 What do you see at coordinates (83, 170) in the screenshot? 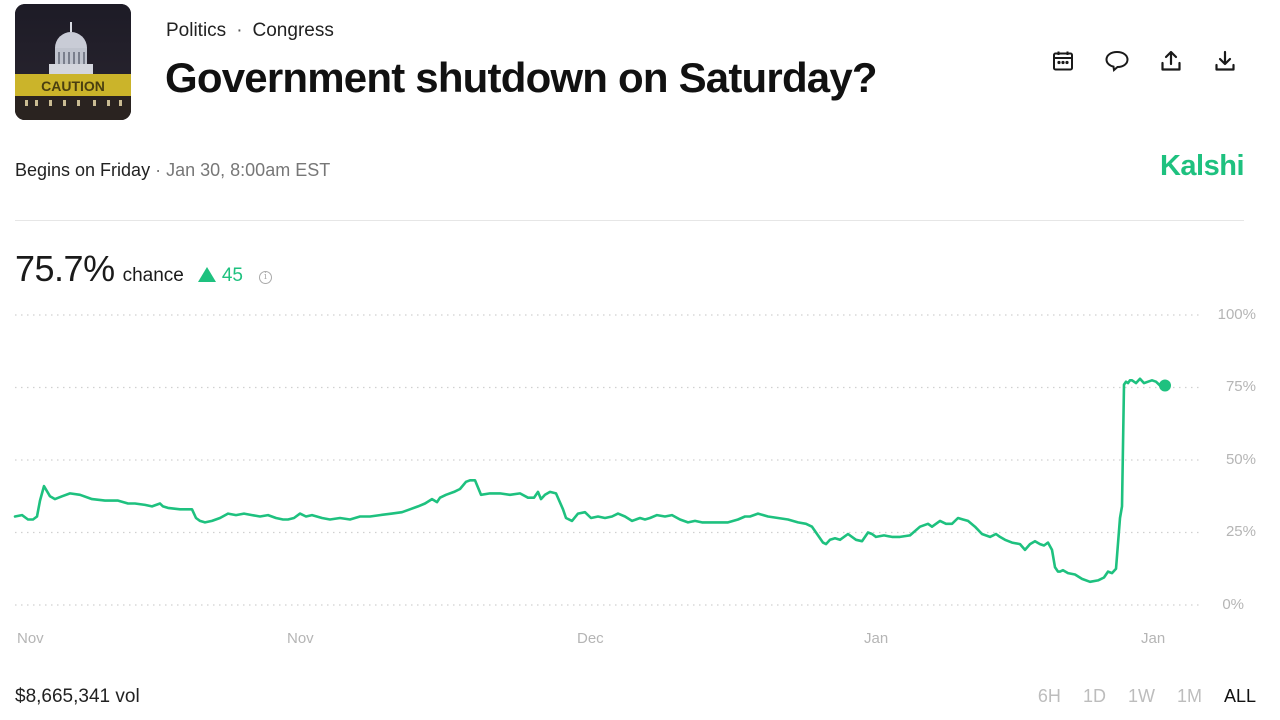
I see `begins-label: Begins on Friday` at bounding box center [83, 170].